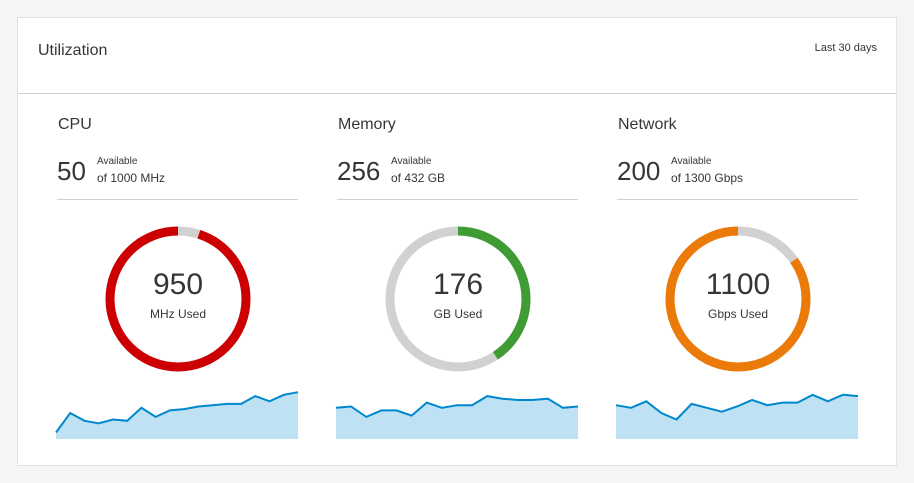  What do you see at coordinates (707, 178) in the screenshot?
I see `available-total: of 1300 Gbps` at bounding box center [707, 178].